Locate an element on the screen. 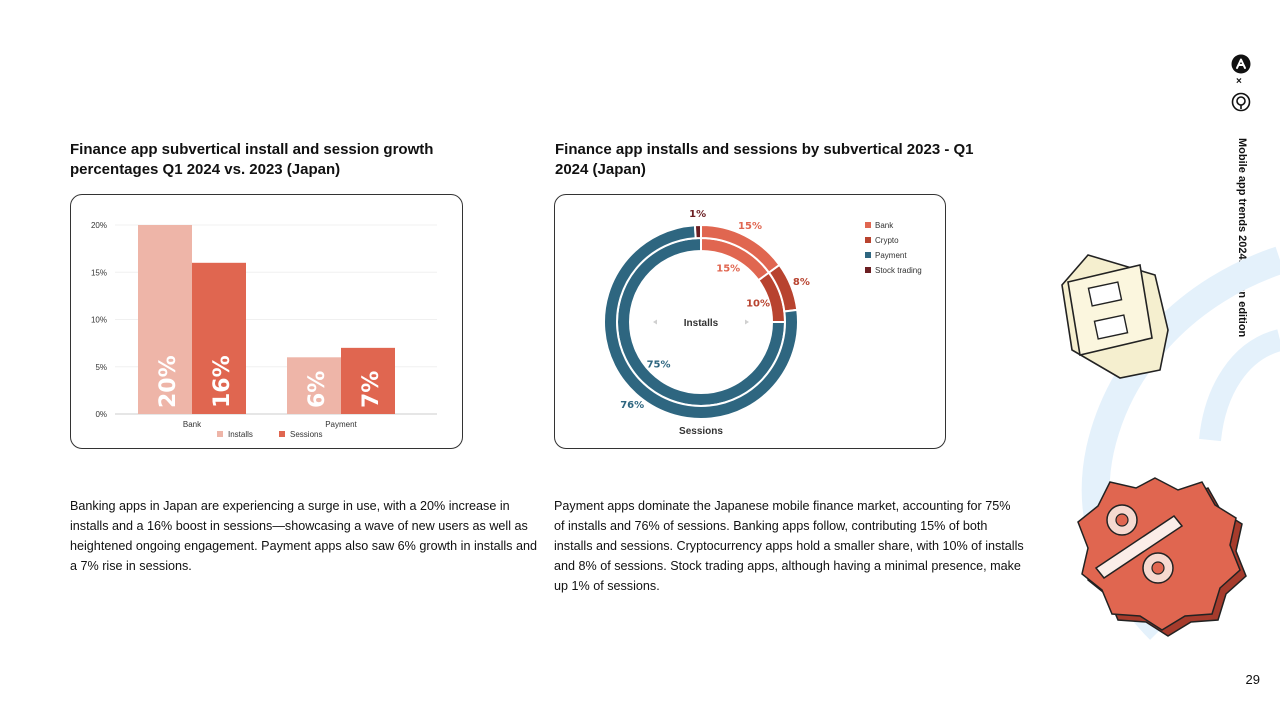 The image size is (1280, 720). y-tick-label: 5% is located at coordinates (101, 367).